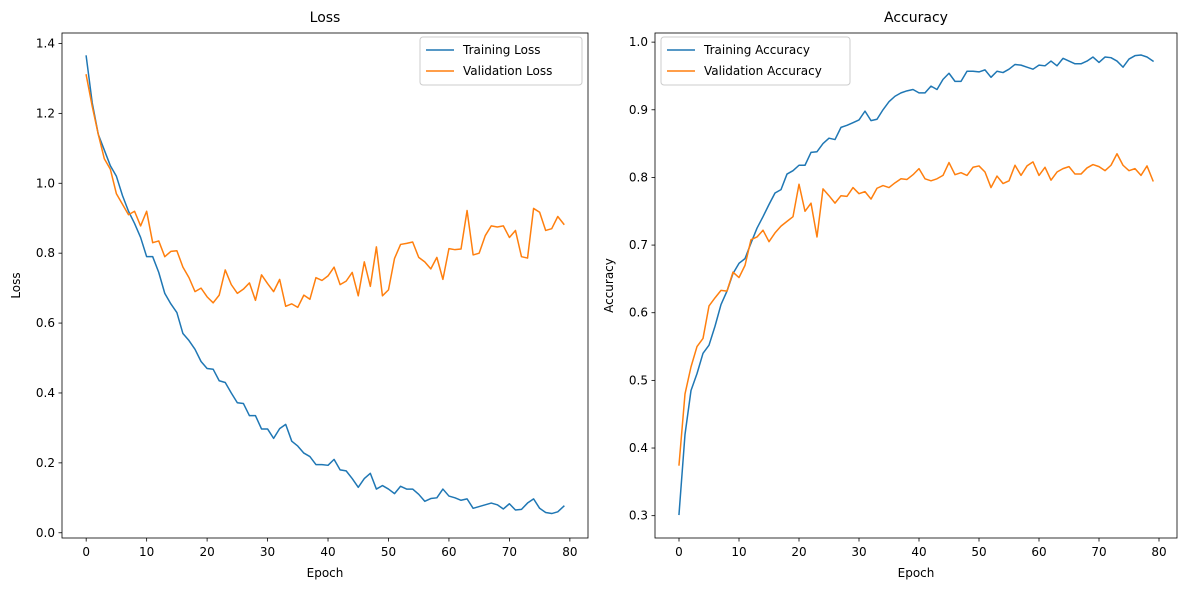 Image resolution: width=1189 pixels, height=590 pixels. I want to click on loss-y-axis-label: Loss, so click(16, 285).